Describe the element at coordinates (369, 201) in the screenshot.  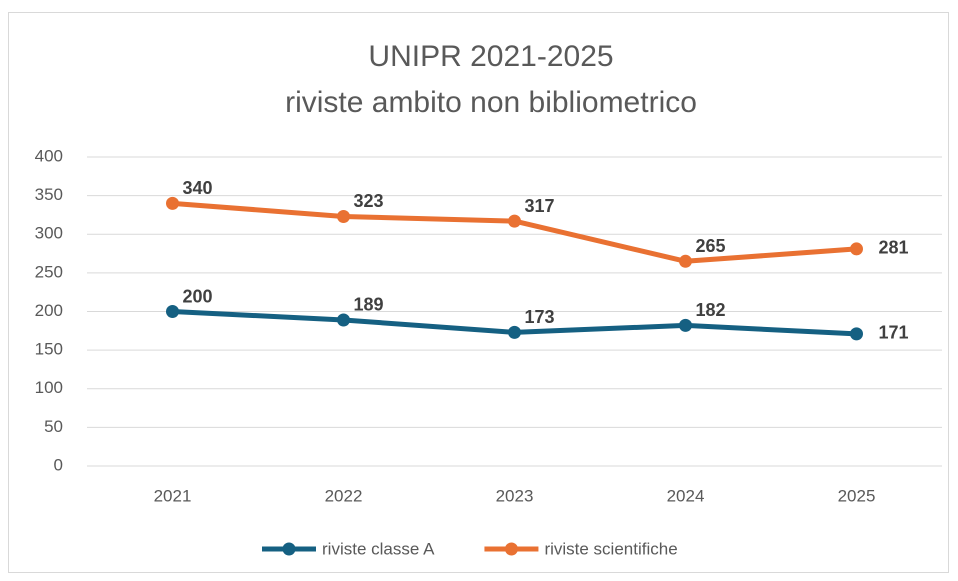
I see `data-label: 323` at that location.